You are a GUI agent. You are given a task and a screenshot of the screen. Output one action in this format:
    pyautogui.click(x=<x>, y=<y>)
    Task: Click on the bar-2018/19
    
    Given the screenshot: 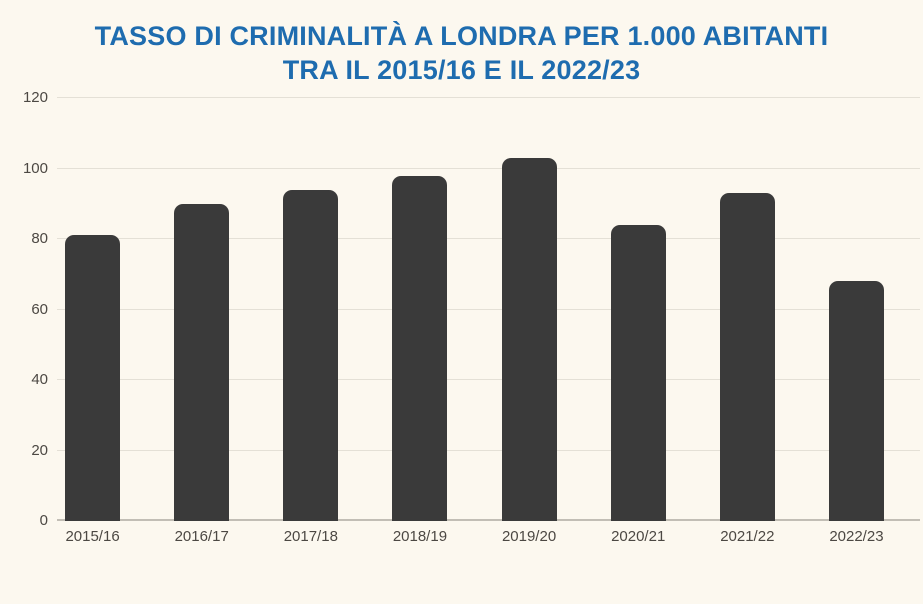 What is the action you would take?
    pyautogui.click(x=420, y=348)
    